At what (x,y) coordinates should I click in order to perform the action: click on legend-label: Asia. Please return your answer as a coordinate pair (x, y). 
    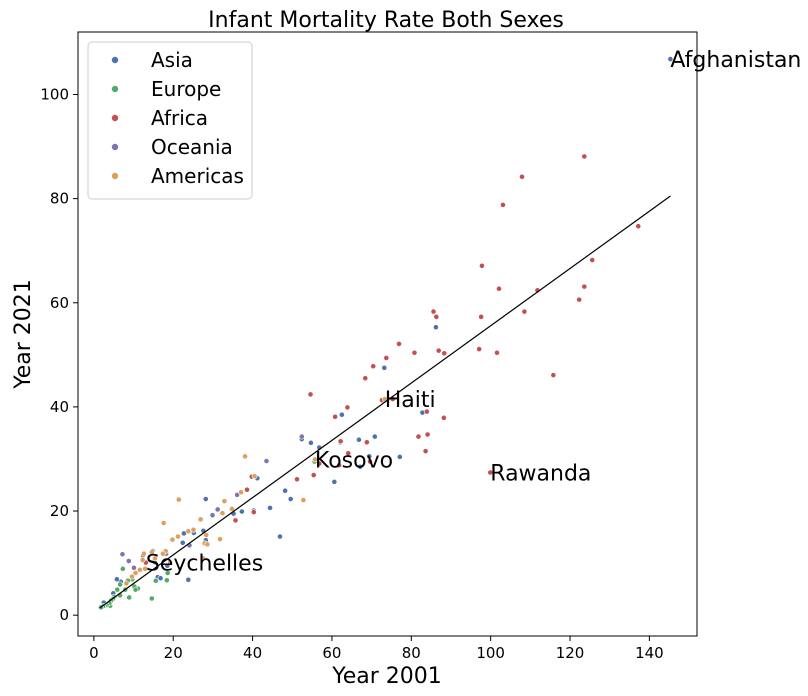
    Looking at the image, I should click on (172, 60).